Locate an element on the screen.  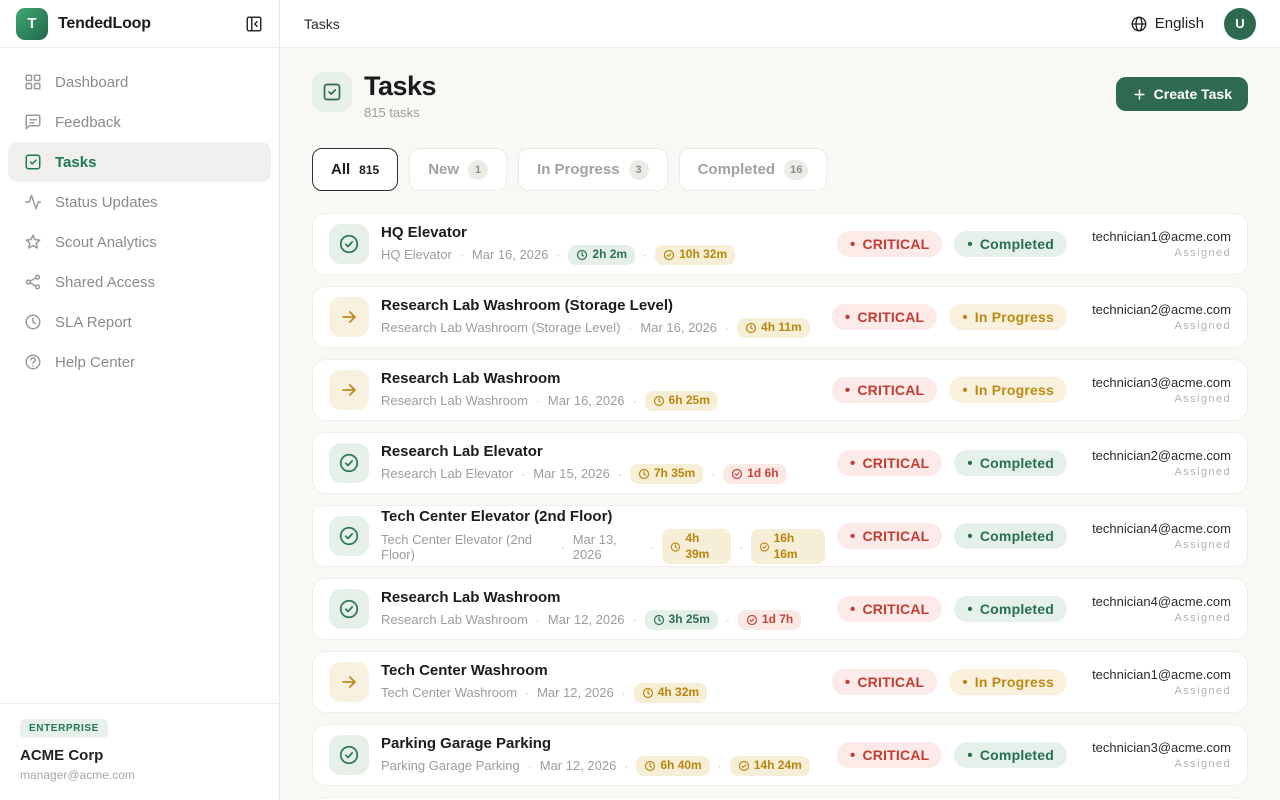
sidebar-item-dashboard: Dashboard is located at coordinates (139, 82).